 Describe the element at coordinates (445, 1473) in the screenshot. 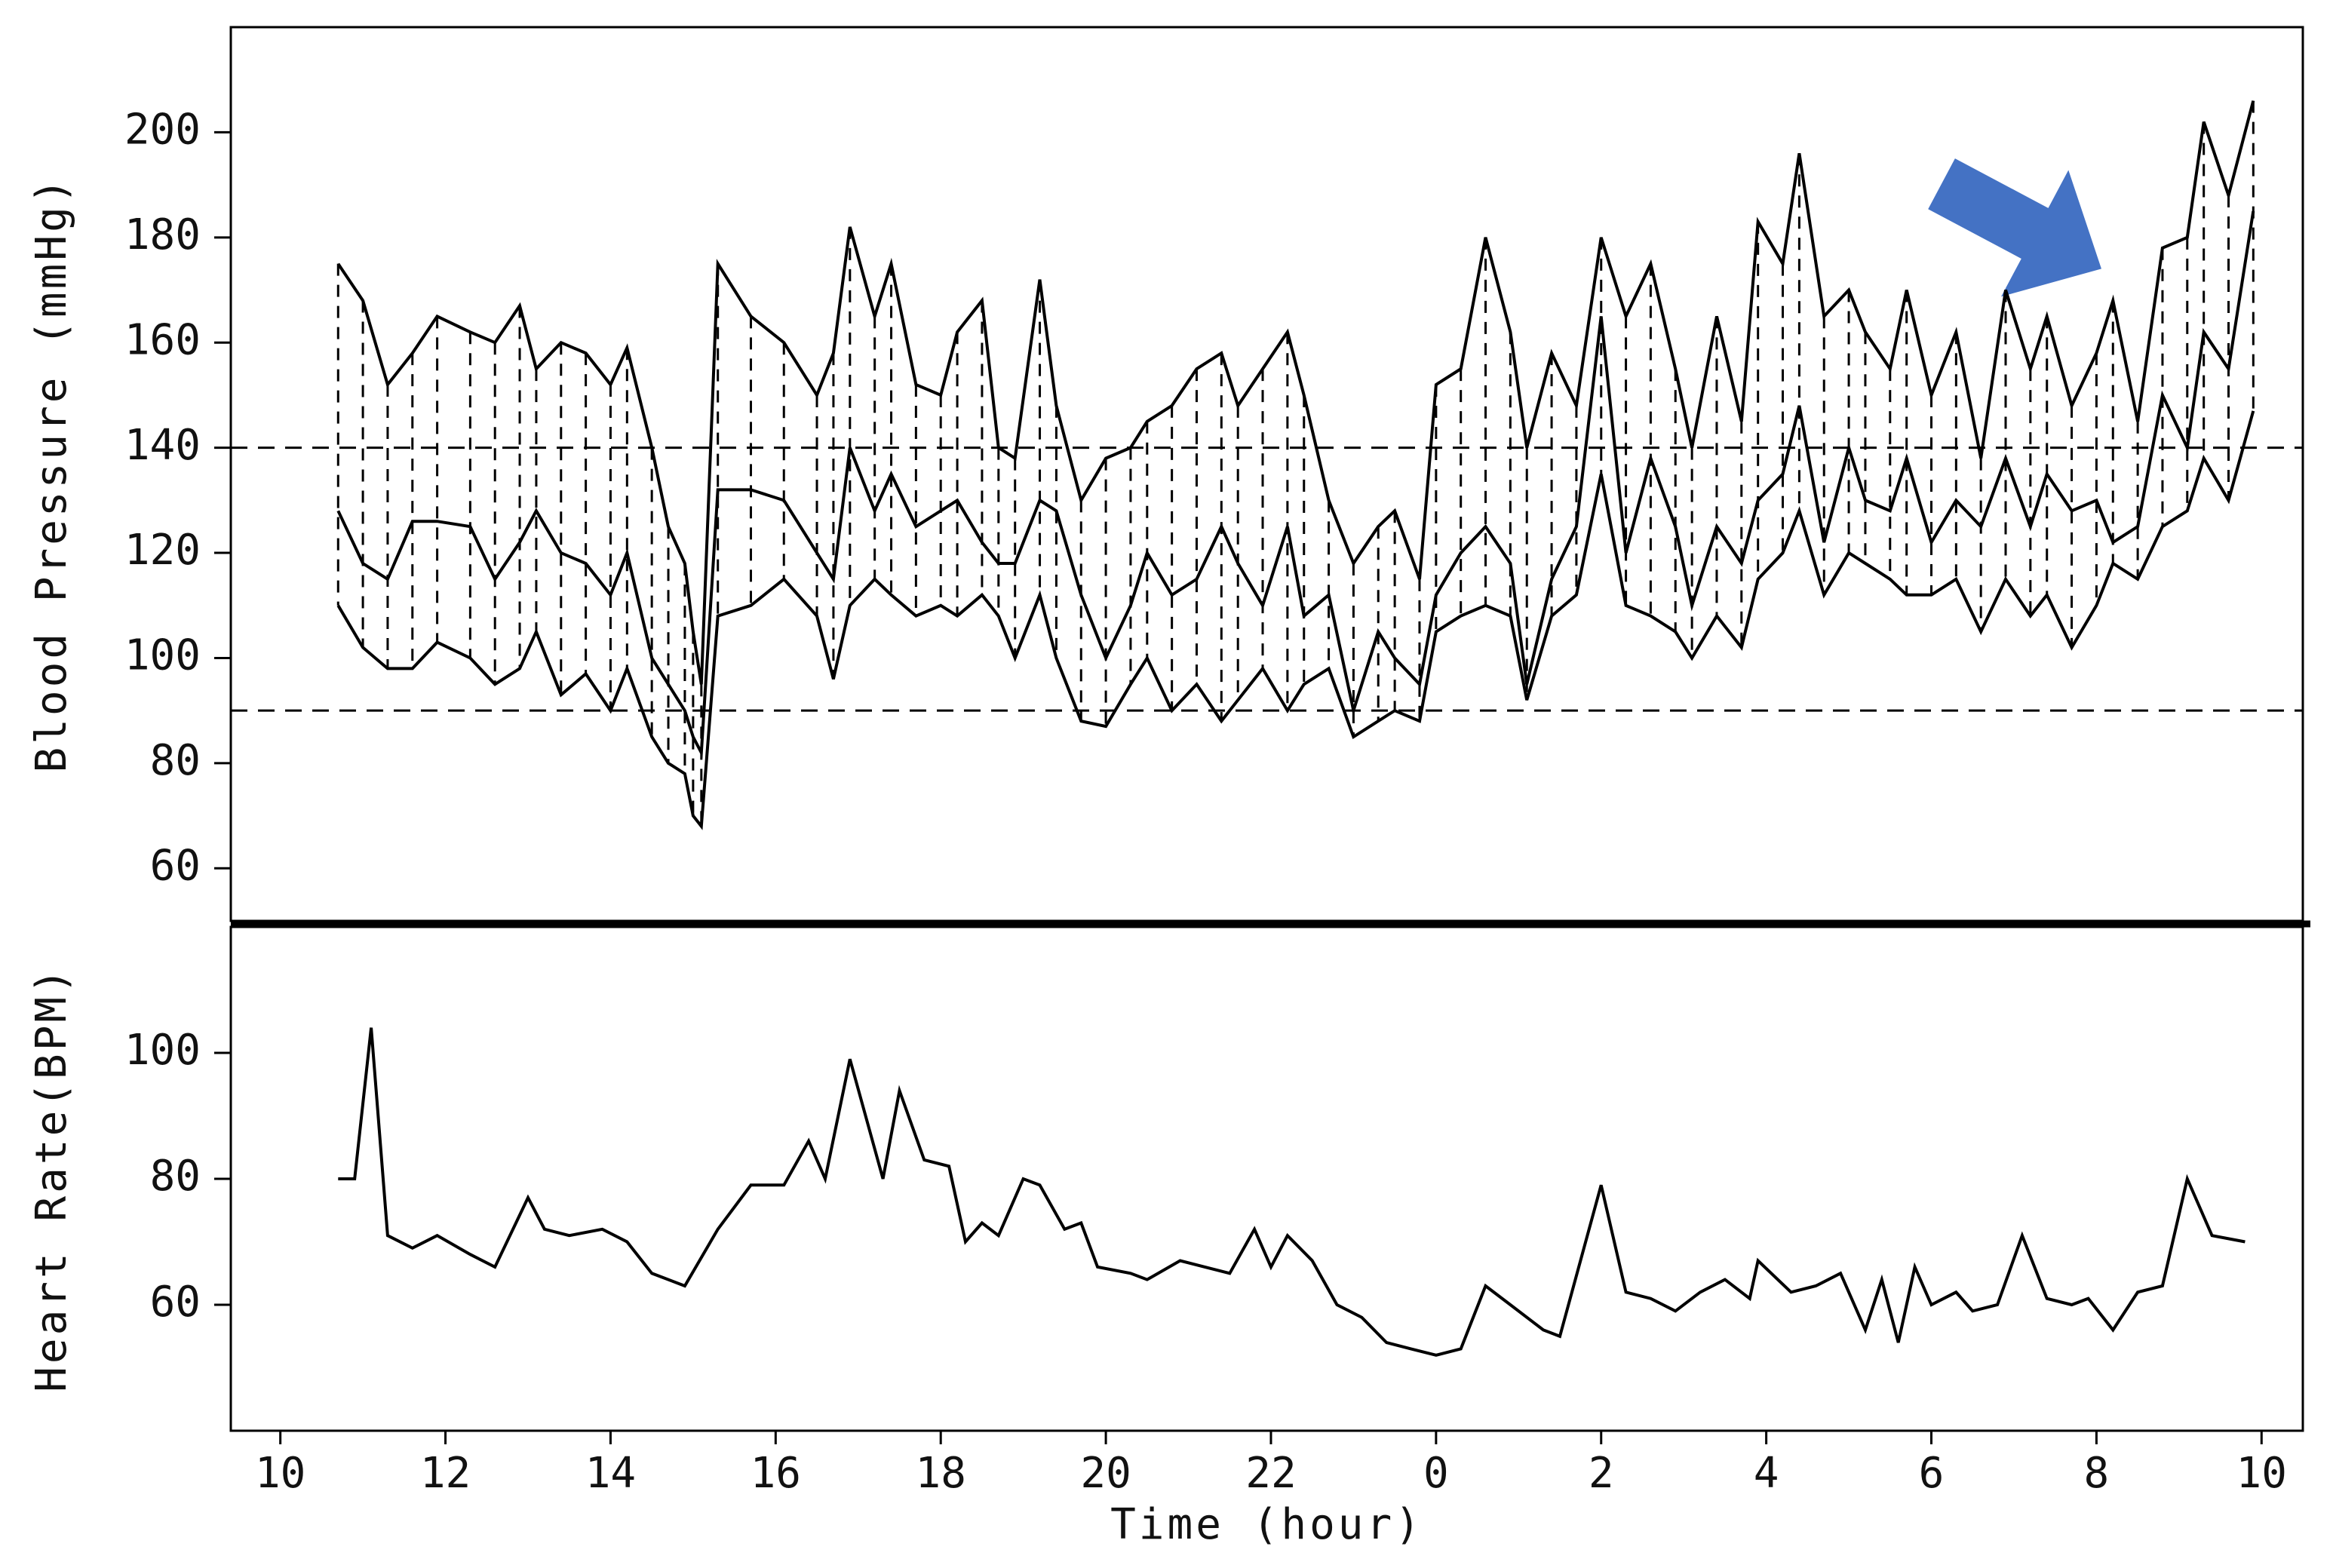

I see `x-tick-label: 12` at that location.